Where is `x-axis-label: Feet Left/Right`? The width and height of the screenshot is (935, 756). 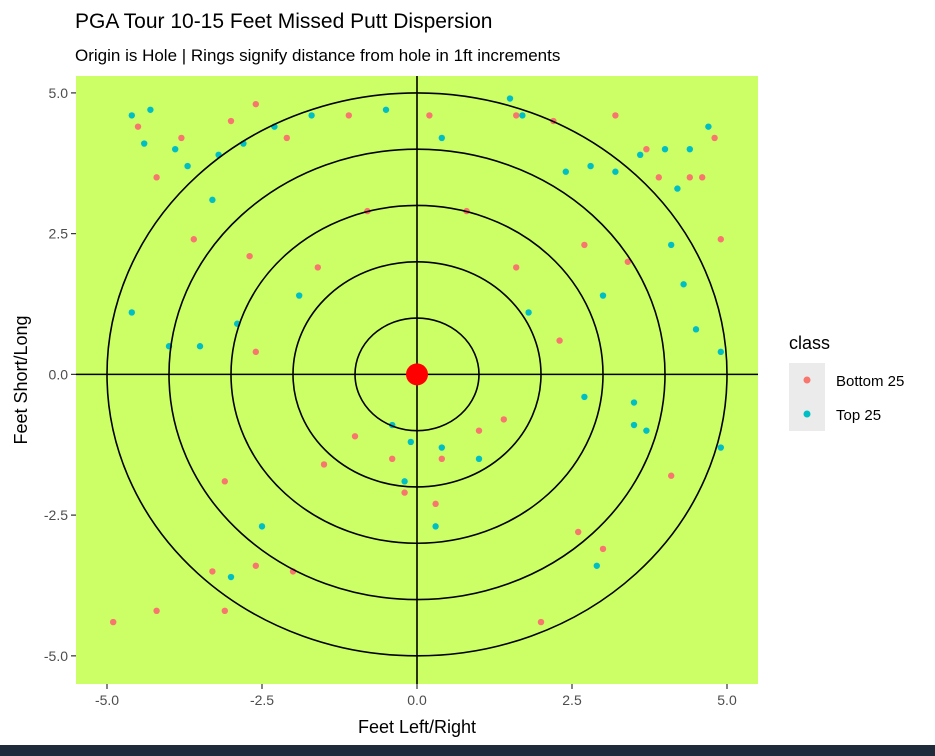
x-axis-label: Feet Left/Right is located at coordinates (417, 727).